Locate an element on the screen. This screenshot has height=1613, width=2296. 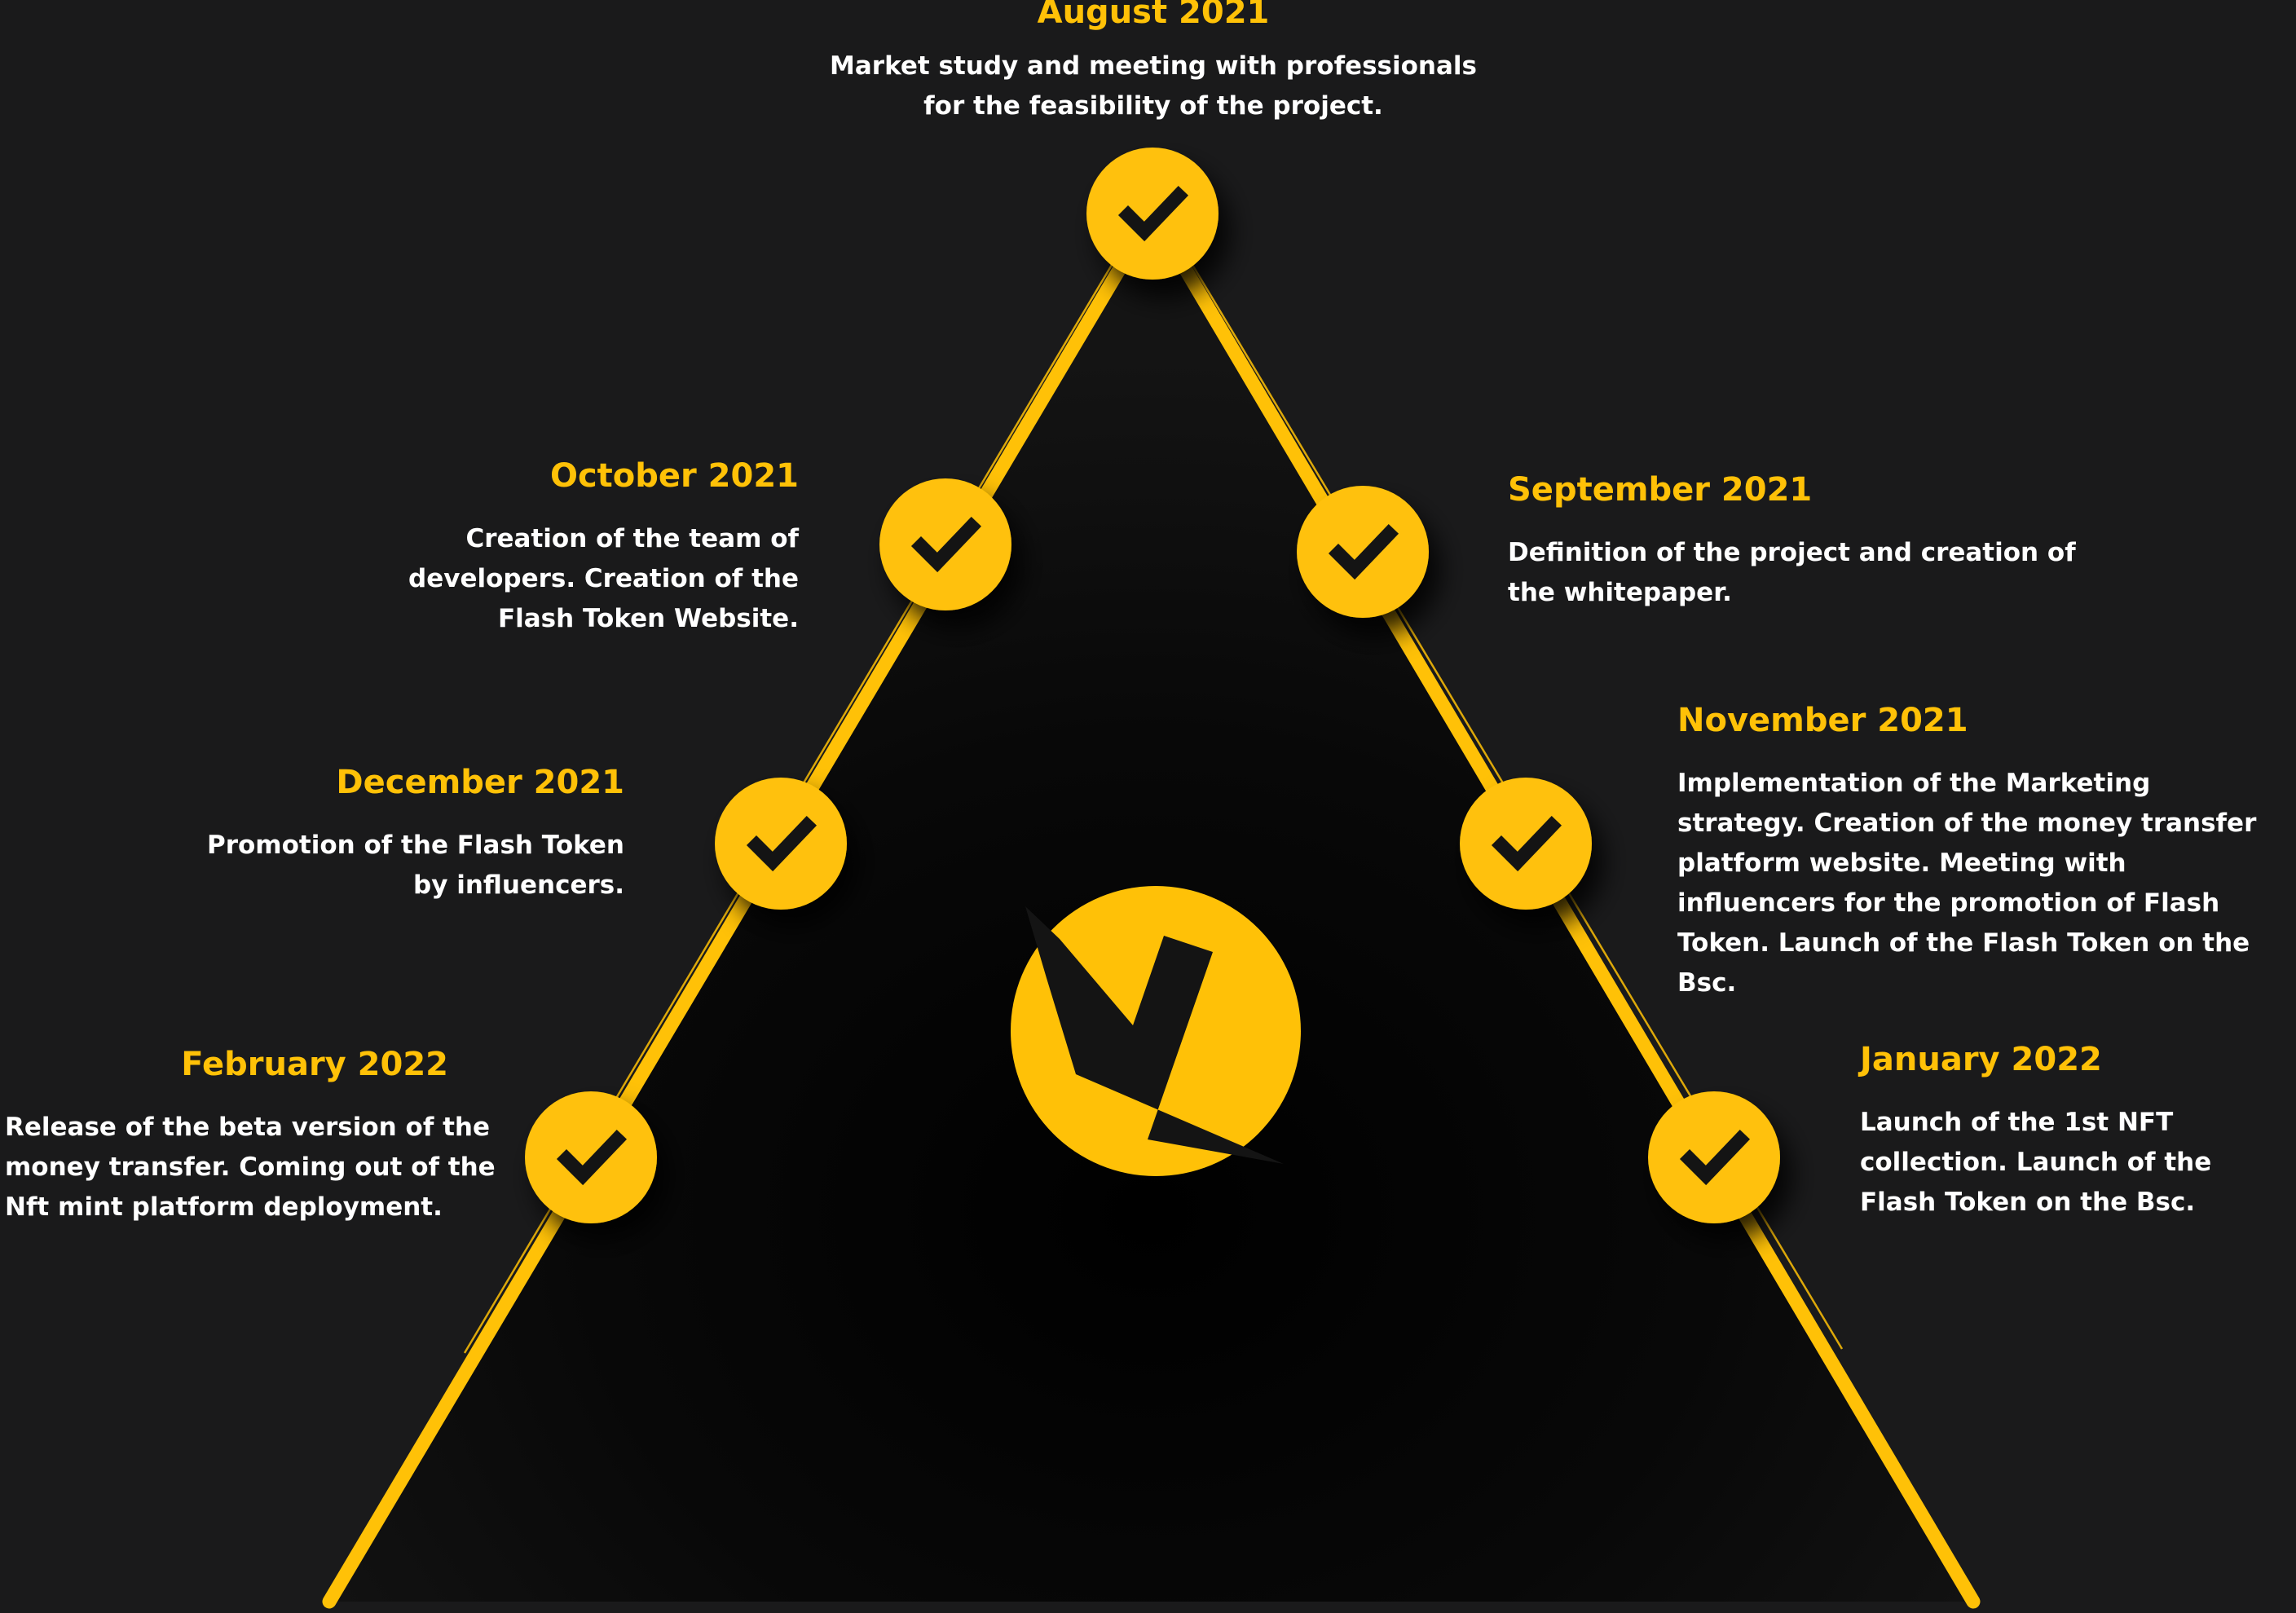
milestone-august-2021-node is located at coordinates (1152, 214).